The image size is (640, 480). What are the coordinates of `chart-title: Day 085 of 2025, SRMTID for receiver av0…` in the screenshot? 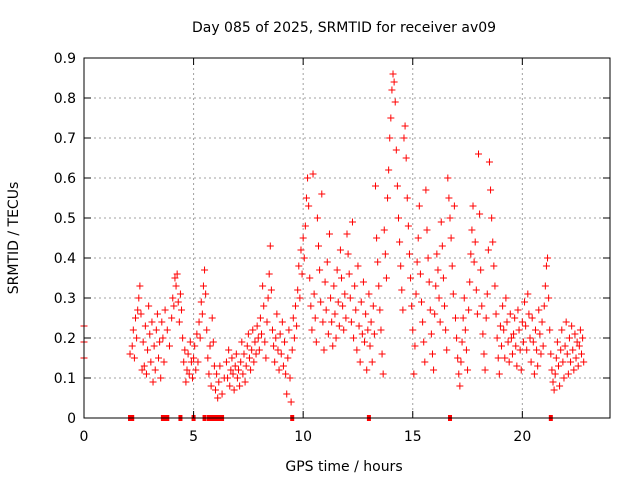 It's located at (344, 28).